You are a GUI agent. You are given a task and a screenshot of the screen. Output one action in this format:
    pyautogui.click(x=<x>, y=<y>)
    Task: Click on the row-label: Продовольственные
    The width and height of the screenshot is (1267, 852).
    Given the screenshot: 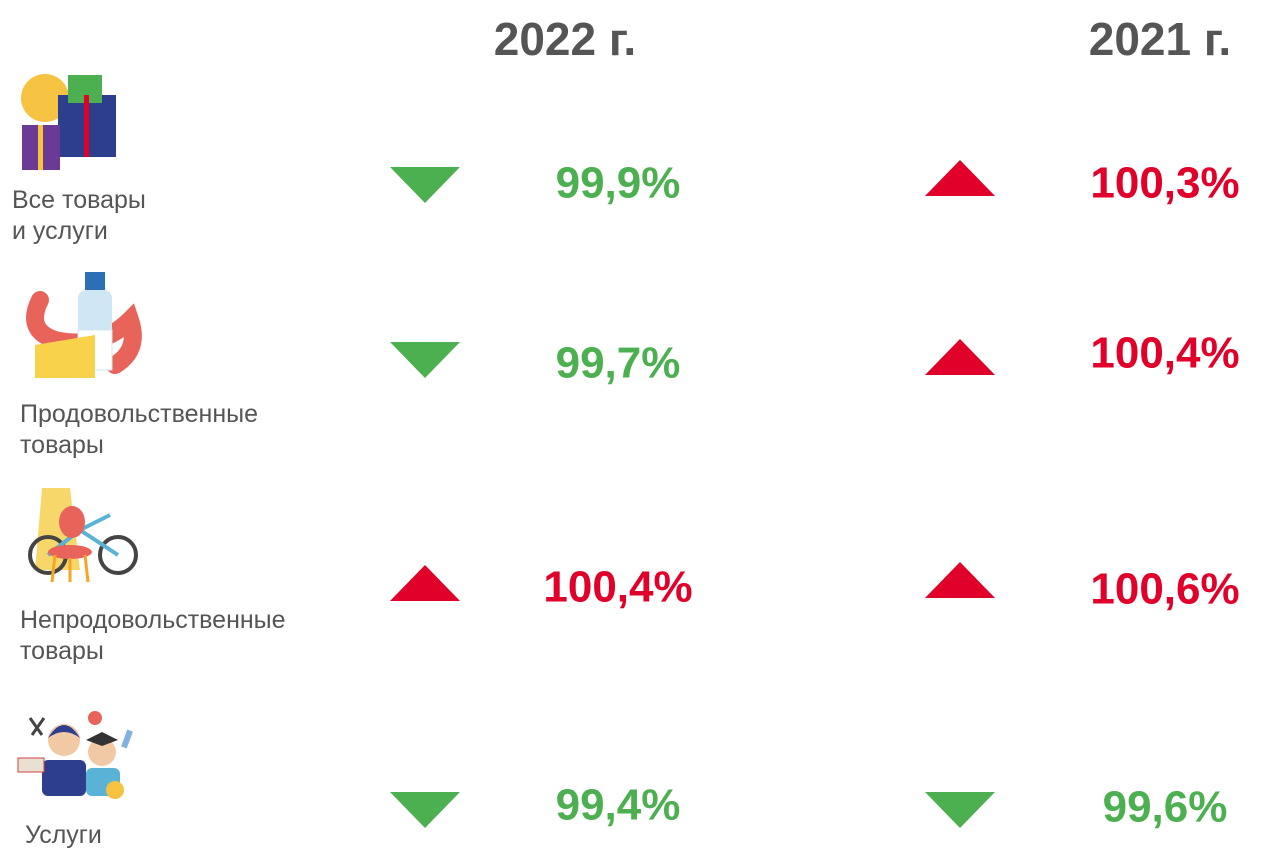 What is the action you would take?
    pyautogui.click(x=139, y=414)
    